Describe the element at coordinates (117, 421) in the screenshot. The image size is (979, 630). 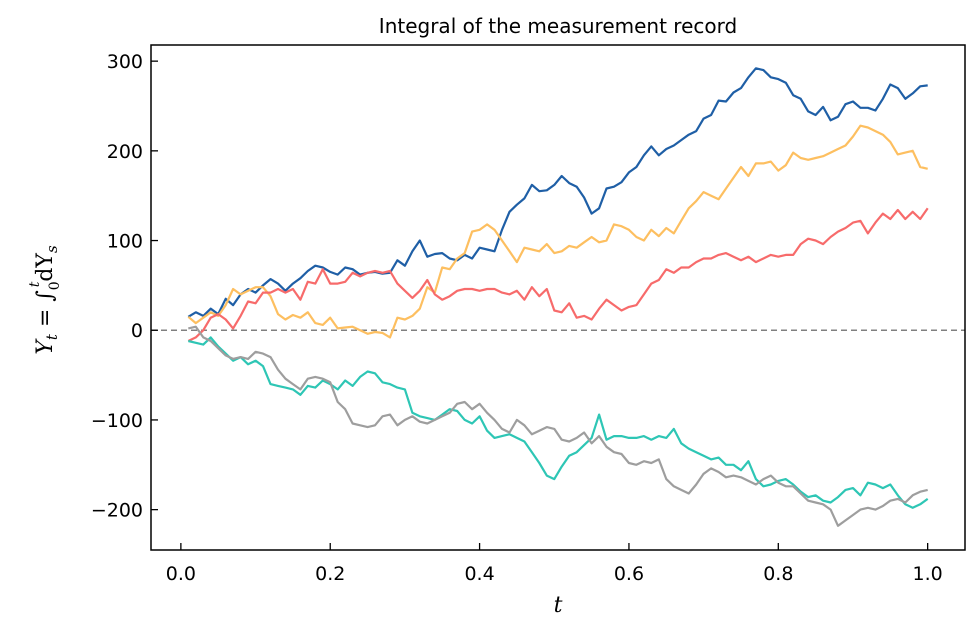
I see `y-tick-label: −100` at that location.